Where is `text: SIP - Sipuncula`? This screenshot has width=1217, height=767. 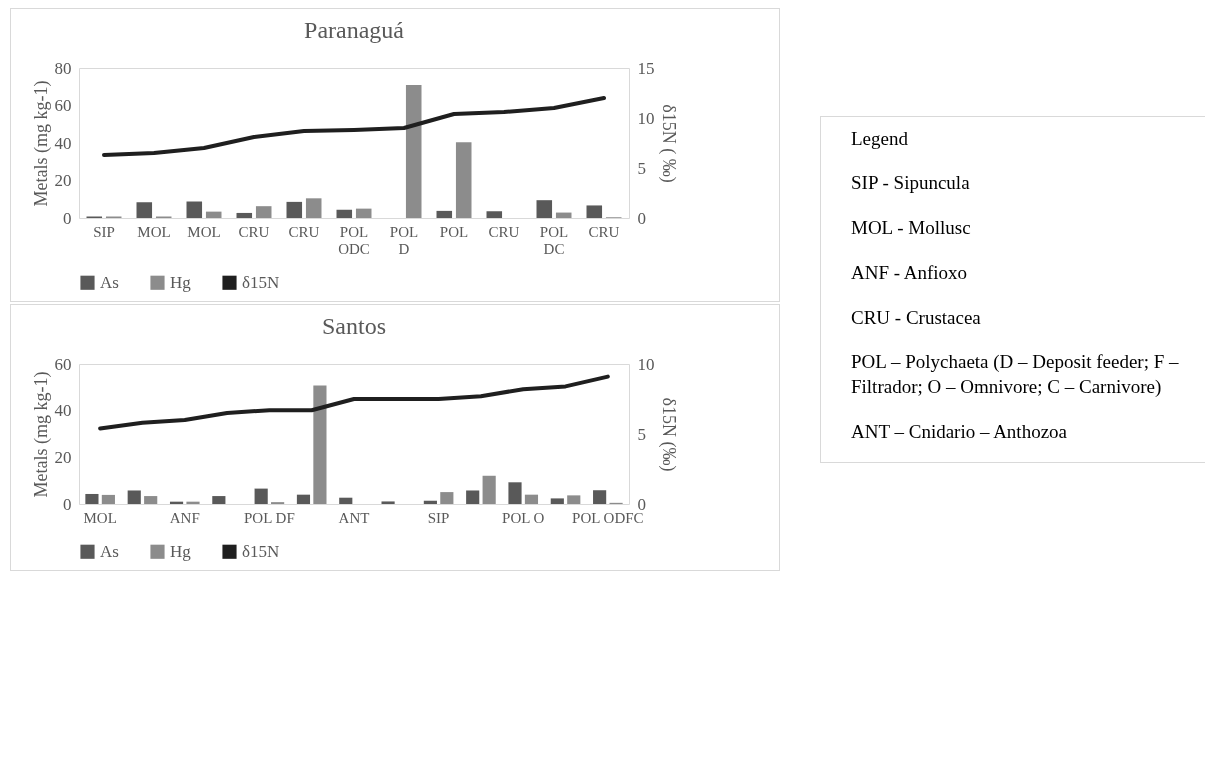 text: SIP - Sipuncula is located at coordinates (911, 183).